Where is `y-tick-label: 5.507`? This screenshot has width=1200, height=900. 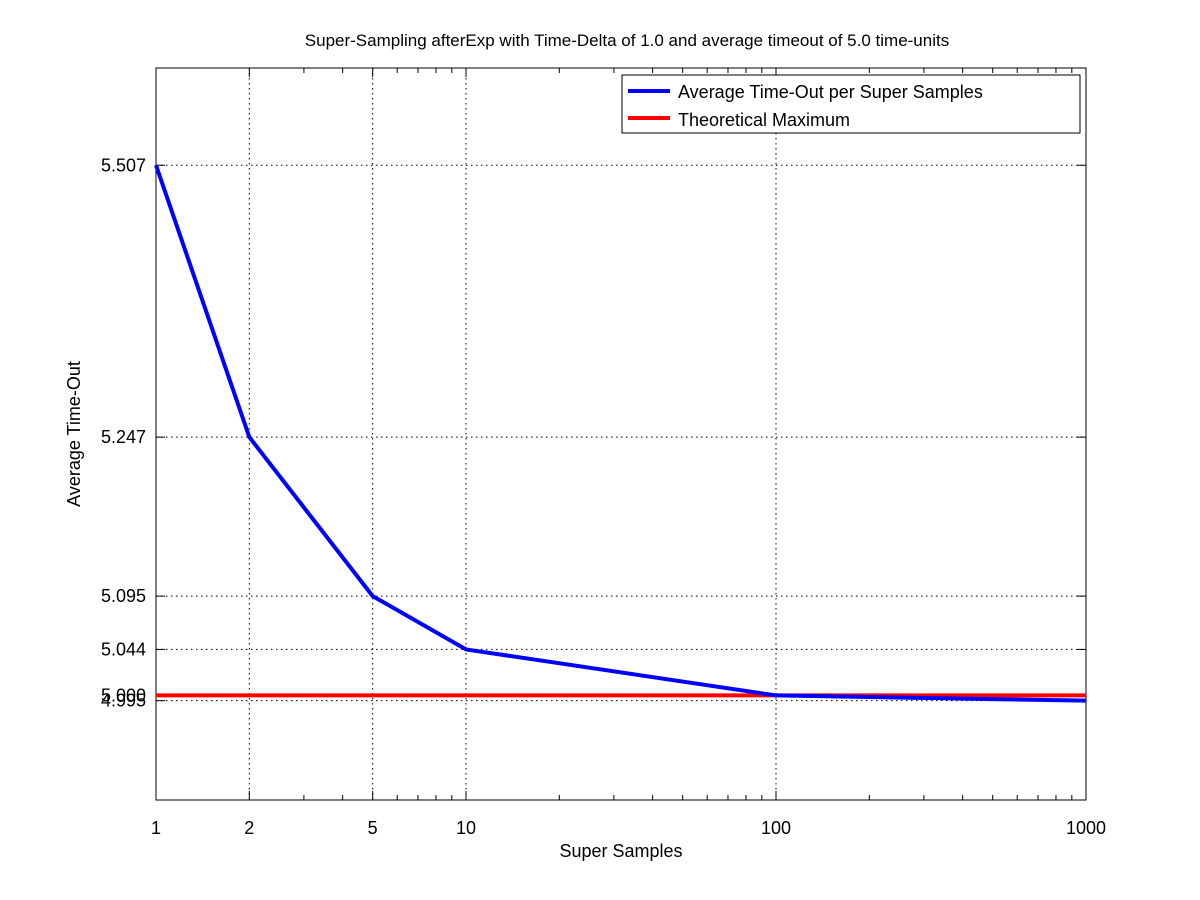 y-tick-label: 5.507 is located at coordinates (123, 165).